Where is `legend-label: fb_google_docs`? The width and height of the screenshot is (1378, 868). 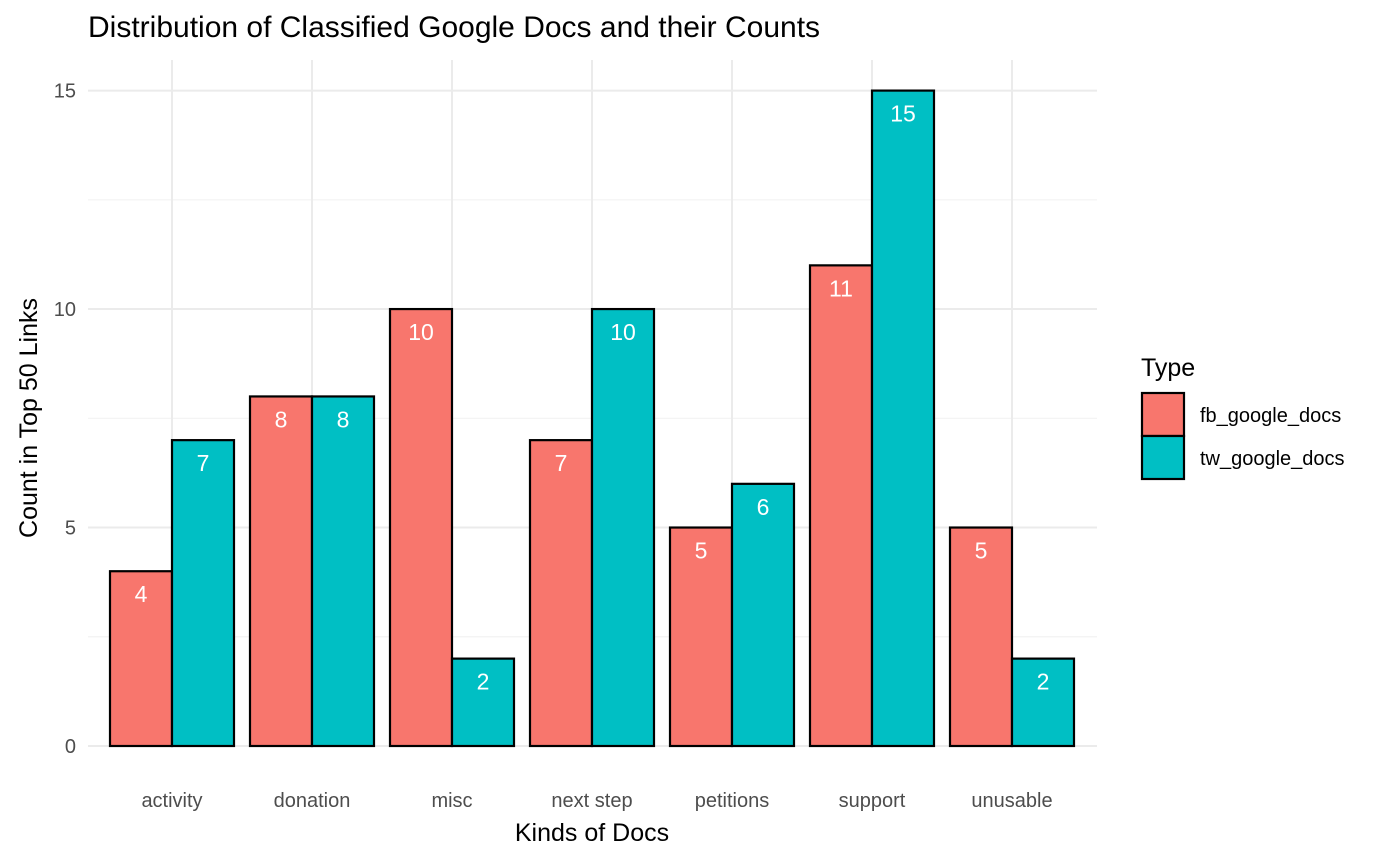
legend-label: fb_google_docs is located at coordinates (1270, 416).